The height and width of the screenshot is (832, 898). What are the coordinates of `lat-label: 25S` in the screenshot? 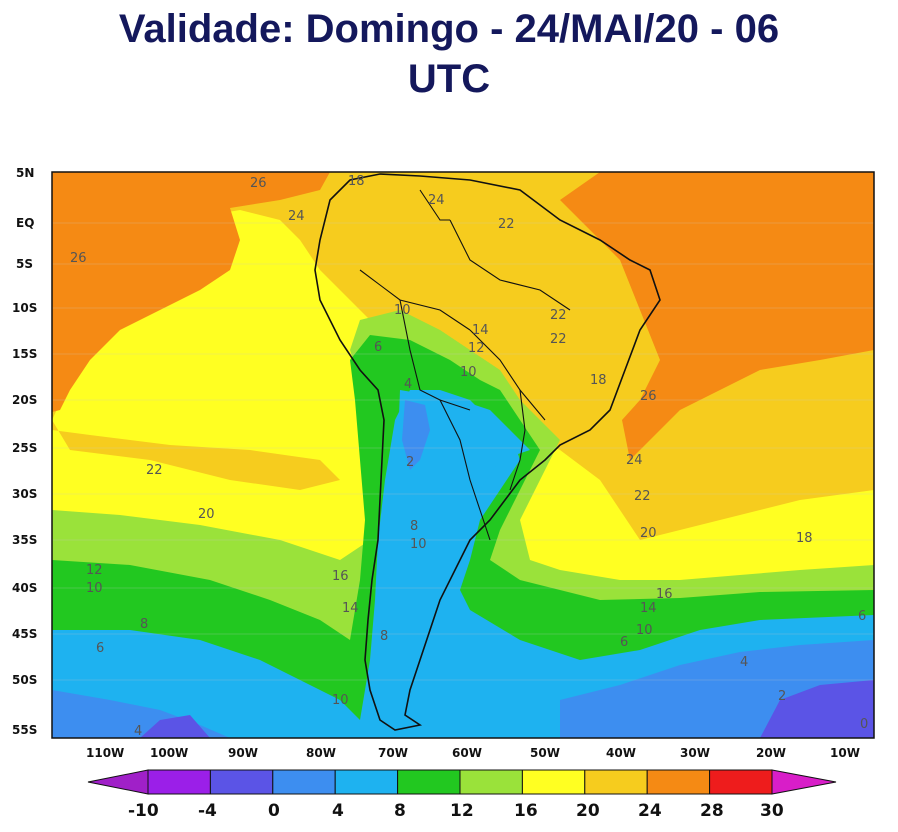 It's located at (24, 448).